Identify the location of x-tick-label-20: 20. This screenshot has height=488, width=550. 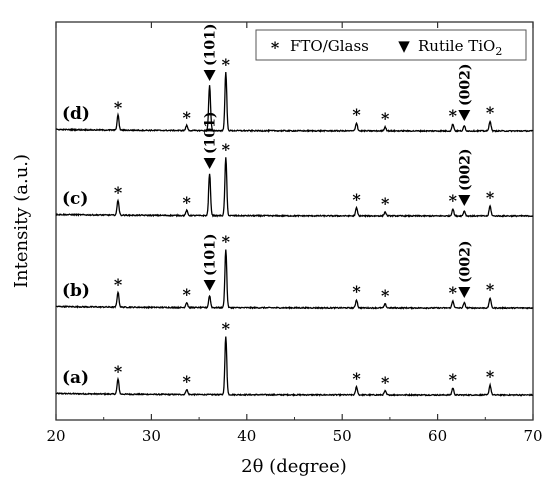
(55, 436).